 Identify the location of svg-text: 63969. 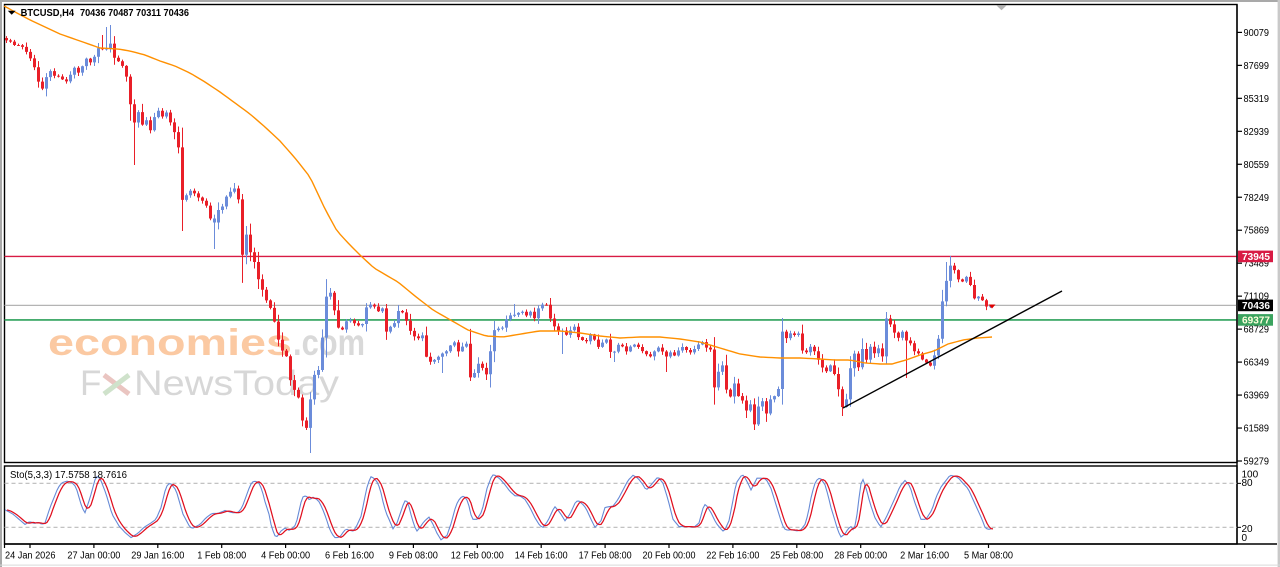
(1257, 396).